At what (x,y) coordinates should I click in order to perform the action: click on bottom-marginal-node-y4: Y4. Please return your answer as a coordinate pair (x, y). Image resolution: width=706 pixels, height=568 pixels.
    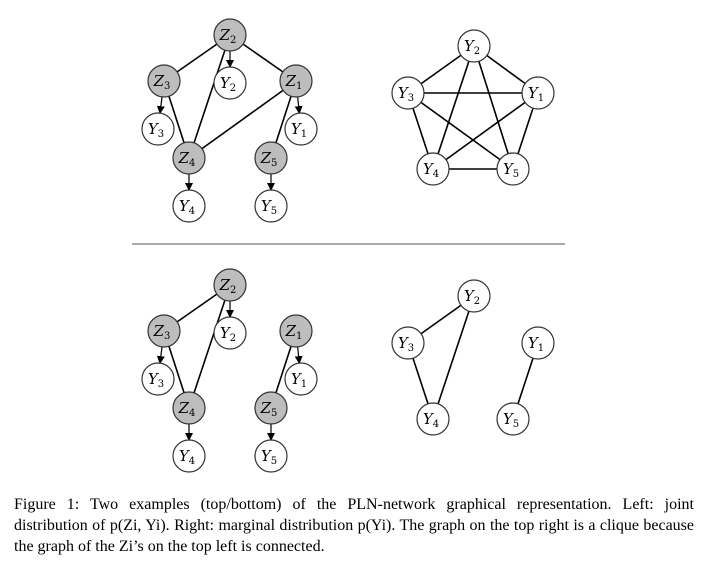
    Looking at the image, I should click on (433, 419).